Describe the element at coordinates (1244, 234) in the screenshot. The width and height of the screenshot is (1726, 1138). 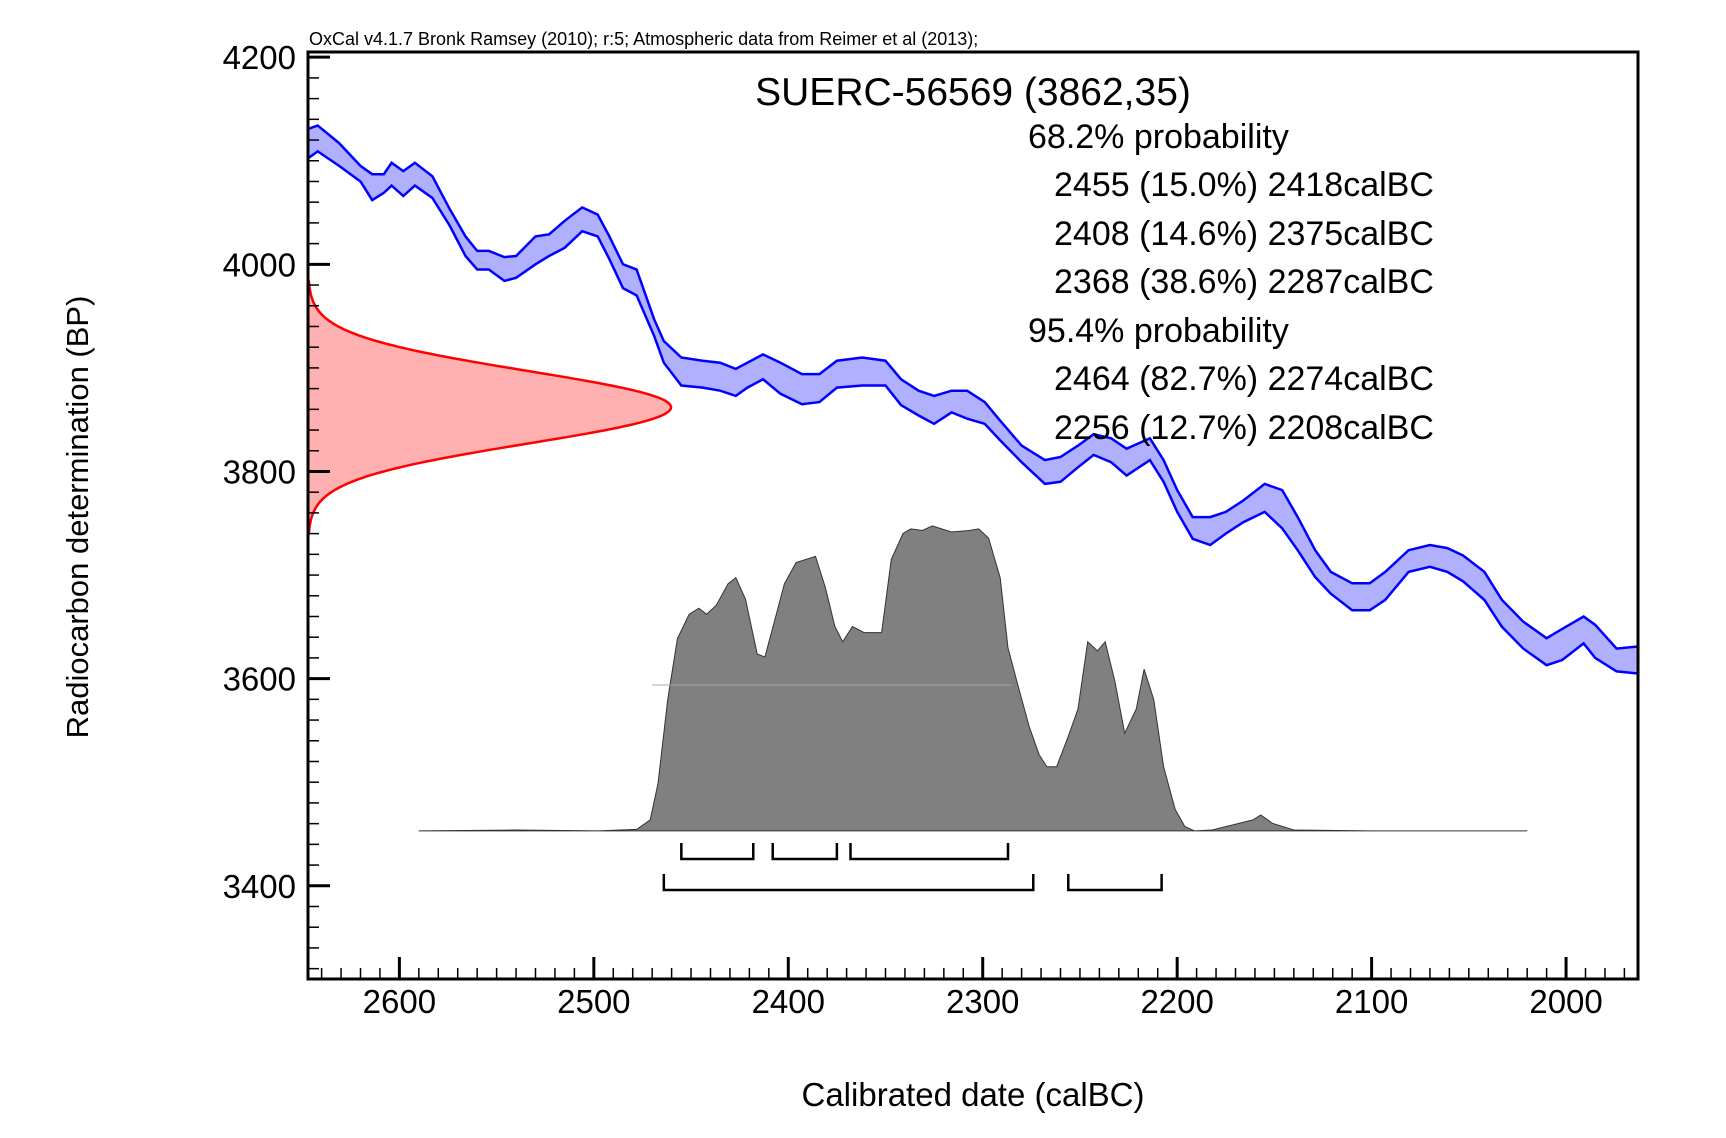
I see `range-68-item: 2408 (14.6%) 2375calBC` at that location.